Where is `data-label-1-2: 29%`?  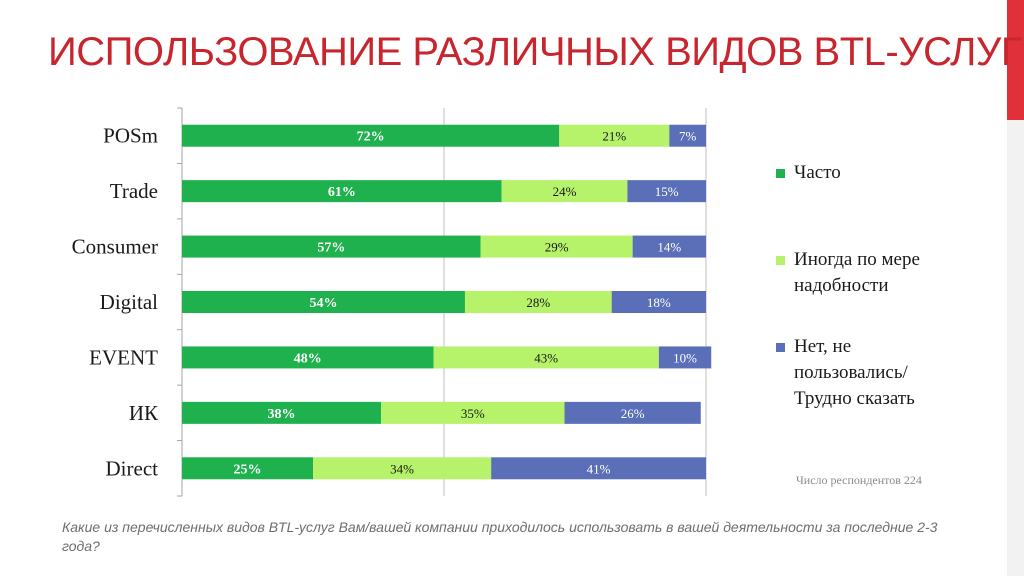
data-label-1-2: 29% is located at coordinates (557, 247).